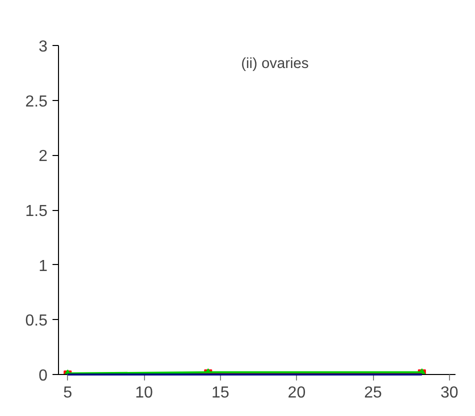  What do you see at coordinates (449, 393) in the screenshot?
I see `x-tick-label: 30` at bounding box center [449, 393].